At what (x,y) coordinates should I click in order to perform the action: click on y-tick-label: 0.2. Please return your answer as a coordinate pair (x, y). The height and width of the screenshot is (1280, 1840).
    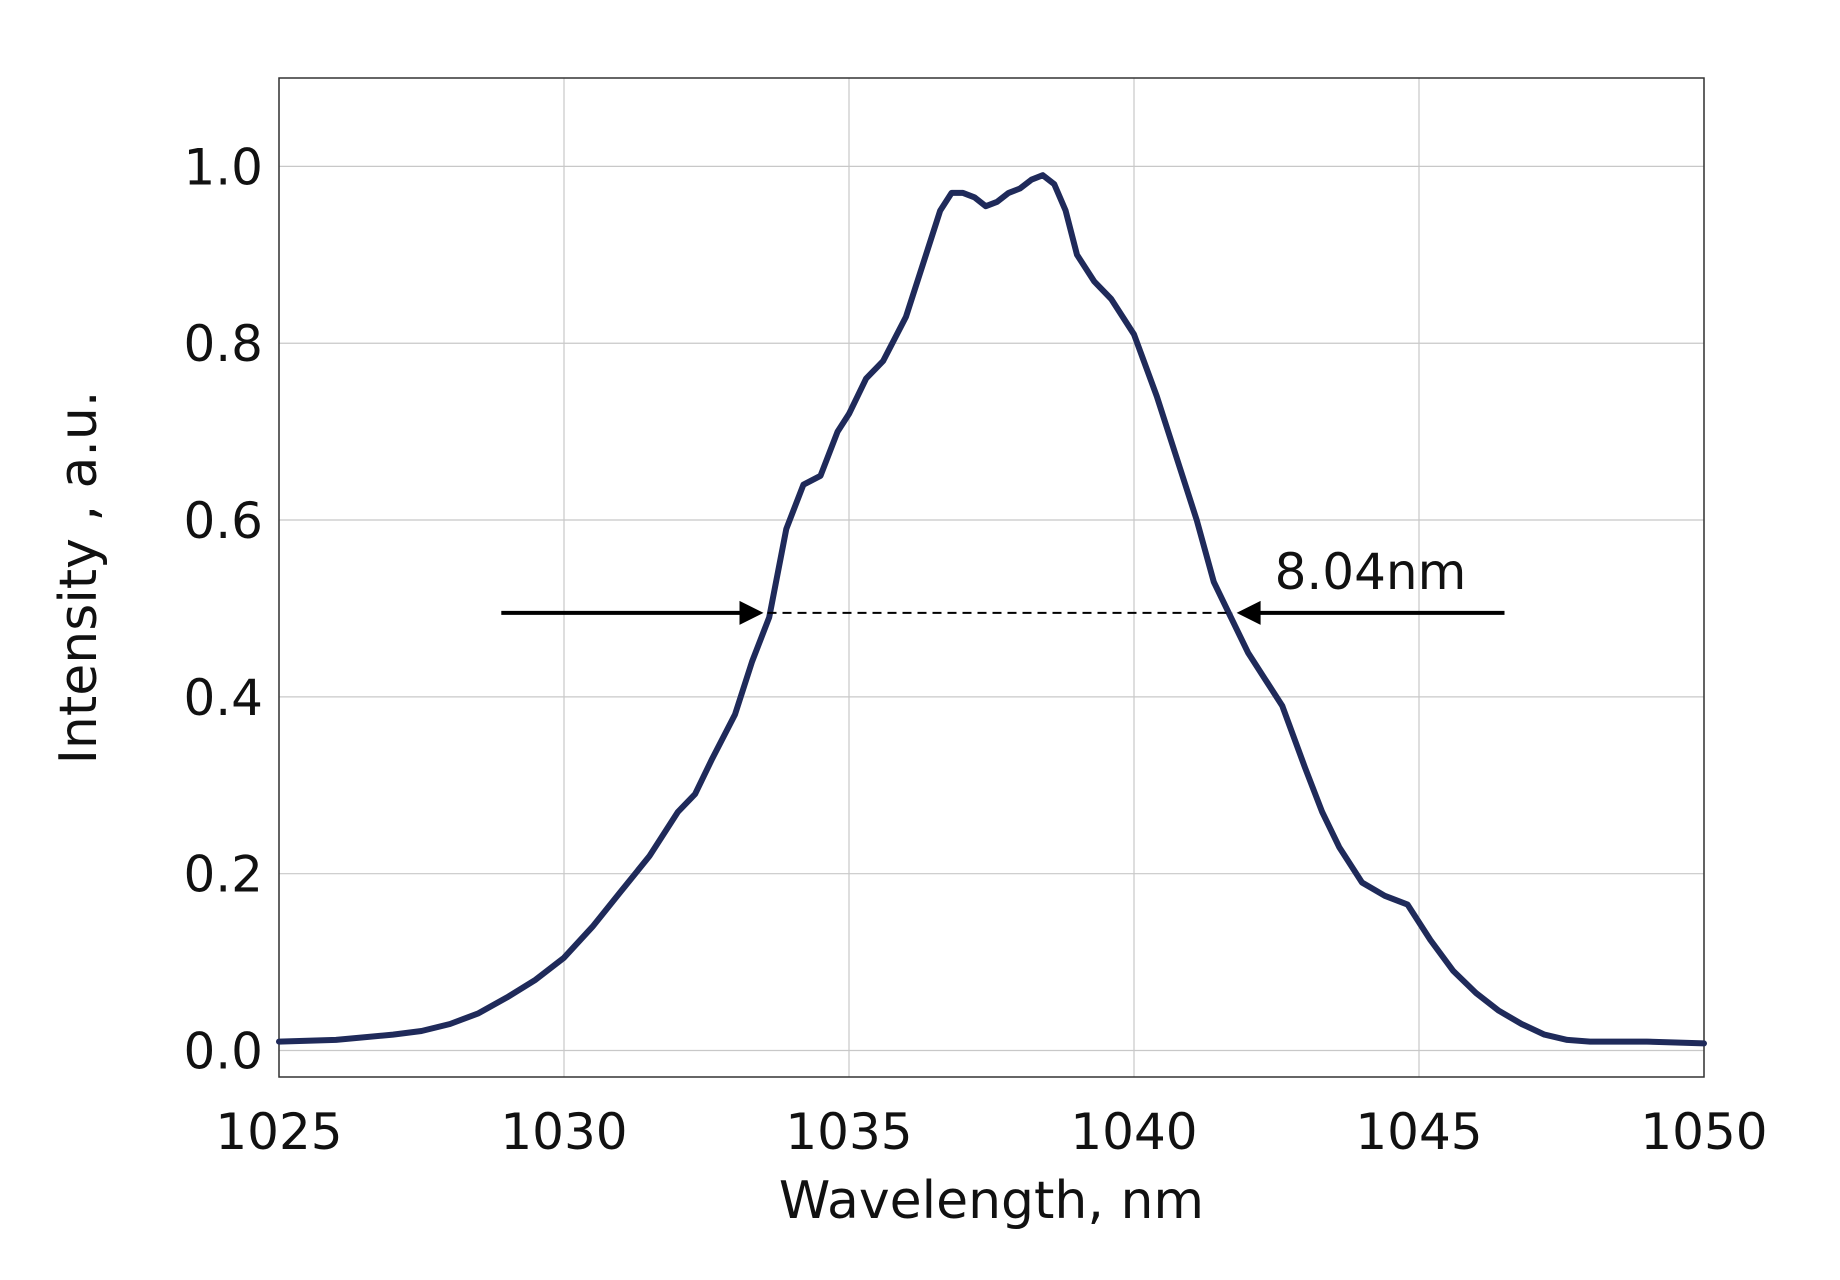
    Looking at the image, I should click on (223, 875).